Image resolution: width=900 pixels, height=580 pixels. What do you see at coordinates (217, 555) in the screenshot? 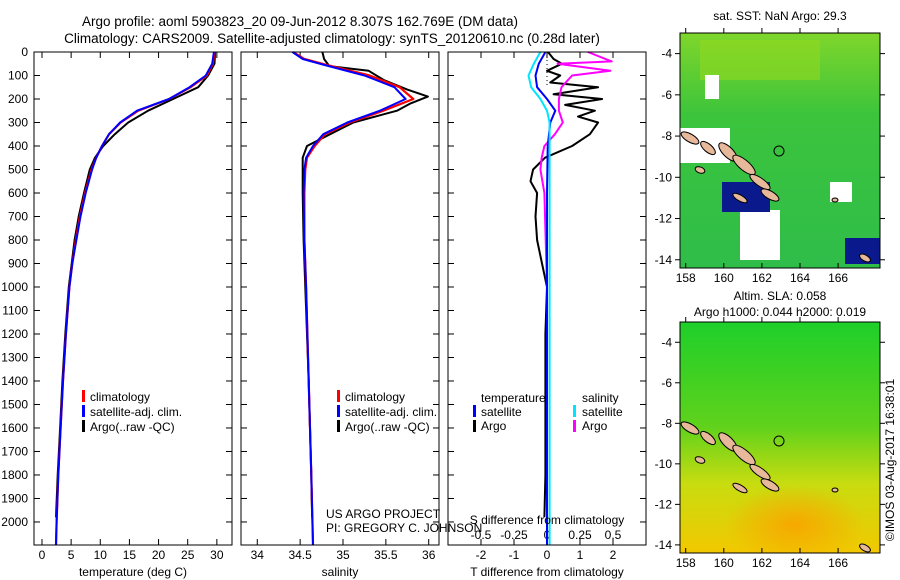
I see `x-tick-label: 30` at bounding box center [217, 555].